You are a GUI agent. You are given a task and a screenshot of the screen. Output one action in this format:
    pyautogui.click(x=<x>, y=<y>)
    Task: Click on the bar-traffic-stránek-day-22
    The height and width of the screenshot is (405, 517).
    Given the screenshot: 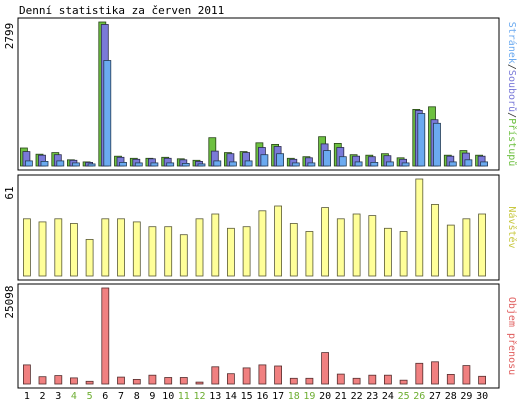 What is the action you would take?
    pyautogui.click(x=358, y=164)
    